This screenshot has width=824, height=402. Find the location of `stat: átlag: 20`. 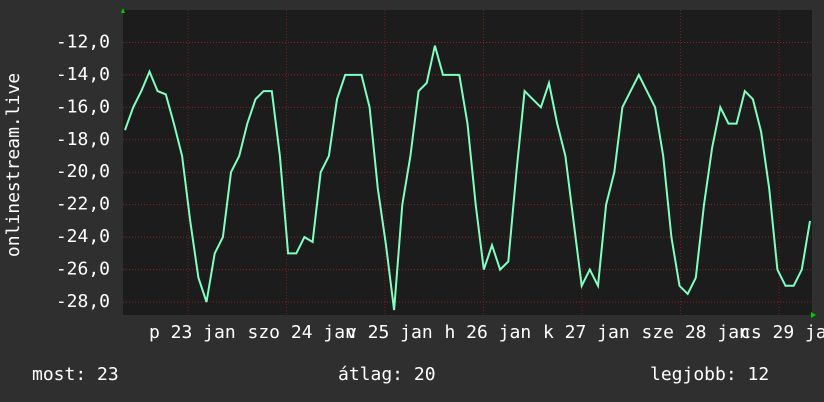

stat: átlag: 20 is located at coordinates (387, 374).